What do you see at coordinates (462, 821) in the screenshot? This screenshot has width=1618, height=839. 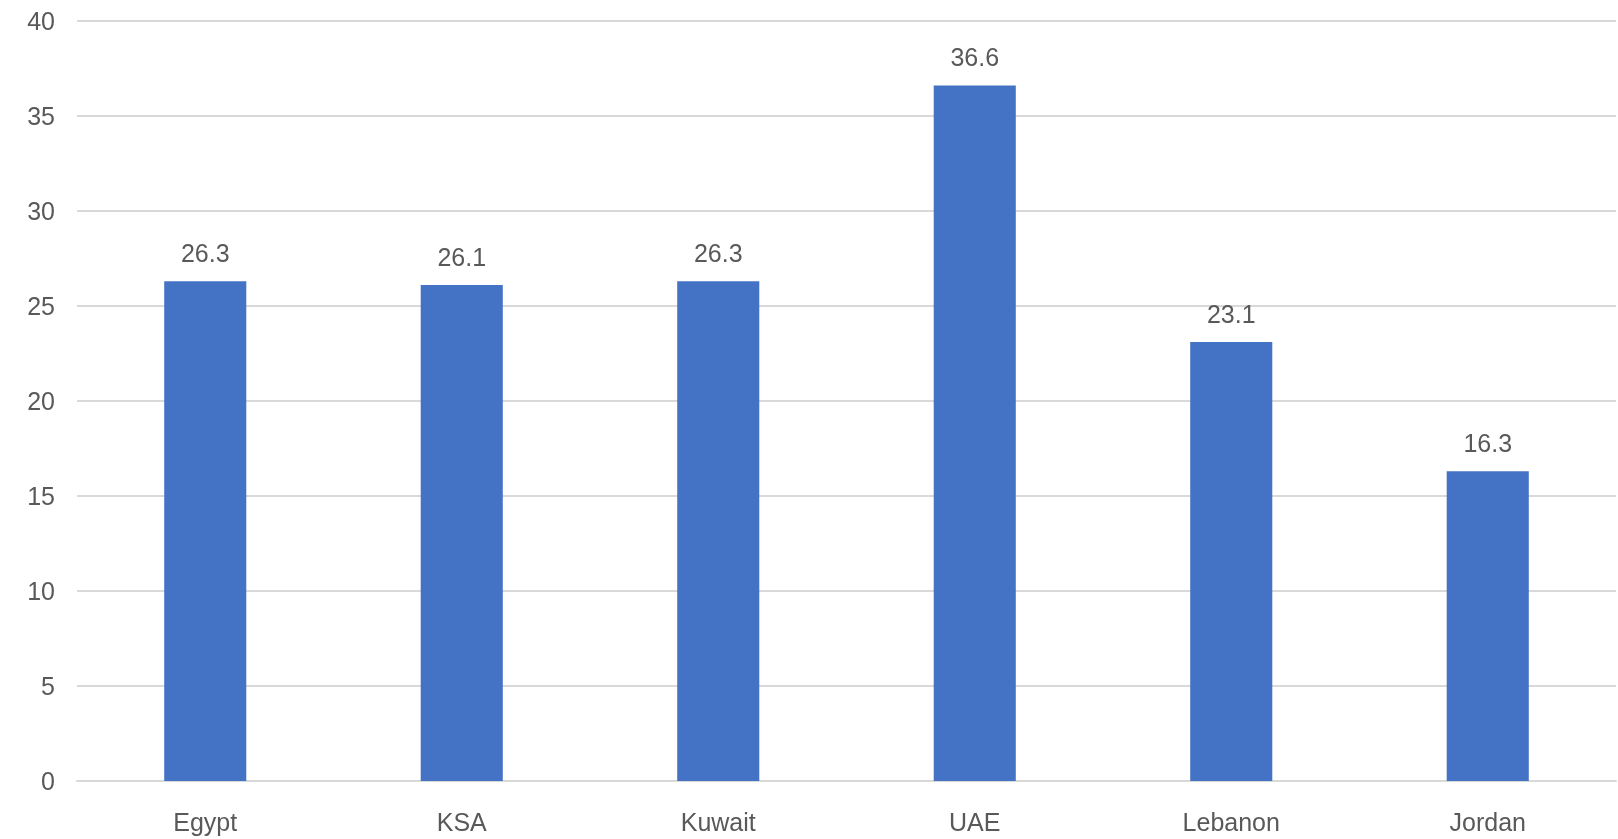 I see `x-tick-label: KSA` at bounding box center [462, 821].